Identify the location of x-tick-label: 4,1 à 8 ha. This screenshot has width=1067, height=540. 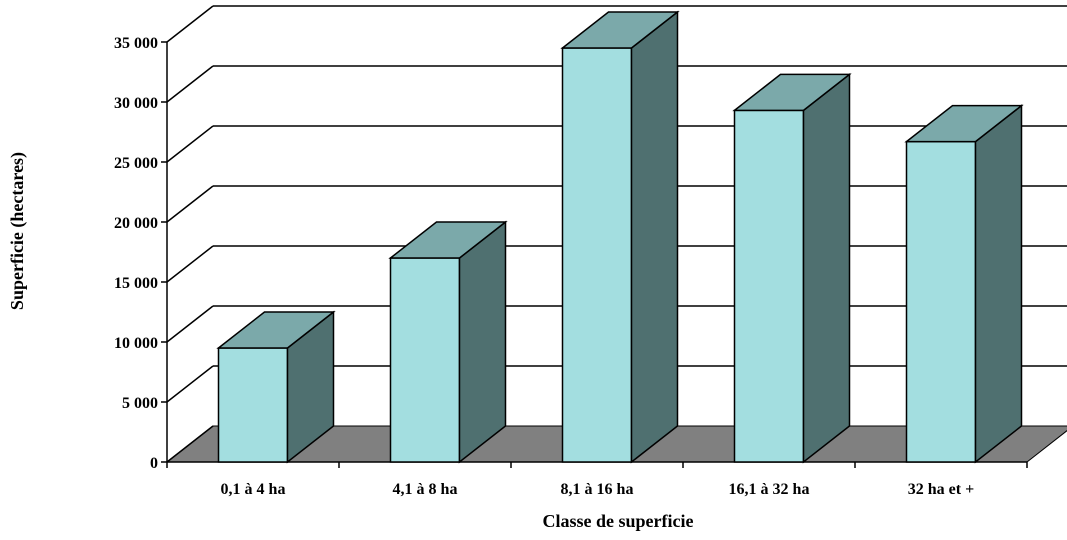
(425, 489).